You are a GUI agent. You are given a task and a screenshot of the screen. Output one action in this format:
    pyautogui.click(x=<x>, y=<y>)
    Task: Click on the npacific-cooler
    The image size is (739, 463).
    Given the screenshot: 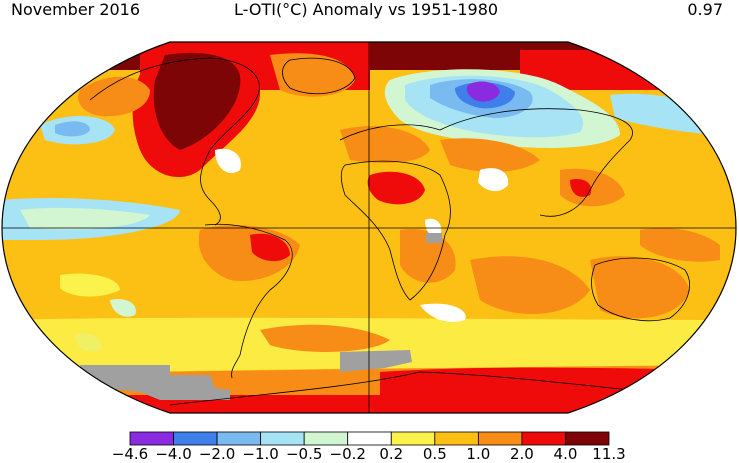 What is the action you would take?
    pyautogui.click(x=72, y=129)
    